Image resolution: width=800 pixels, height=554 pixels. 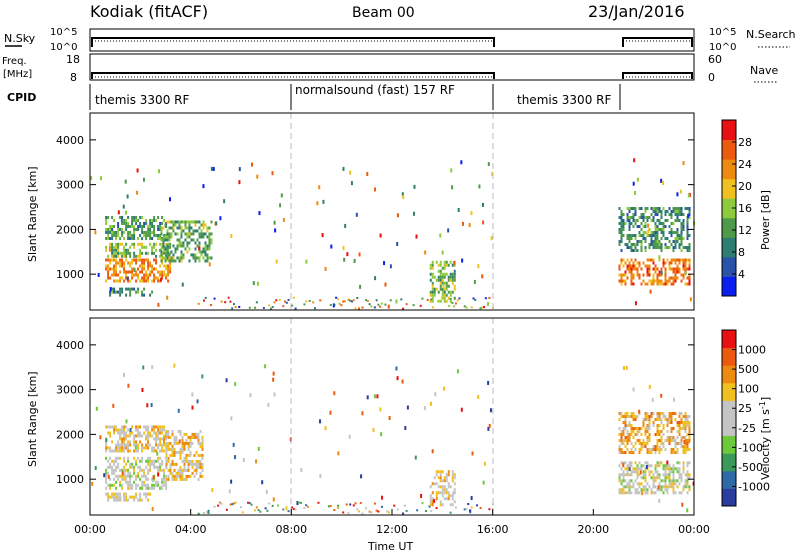 I want to click on velocity-ylabel: Slant Range [km], so click(x=32, y=419).